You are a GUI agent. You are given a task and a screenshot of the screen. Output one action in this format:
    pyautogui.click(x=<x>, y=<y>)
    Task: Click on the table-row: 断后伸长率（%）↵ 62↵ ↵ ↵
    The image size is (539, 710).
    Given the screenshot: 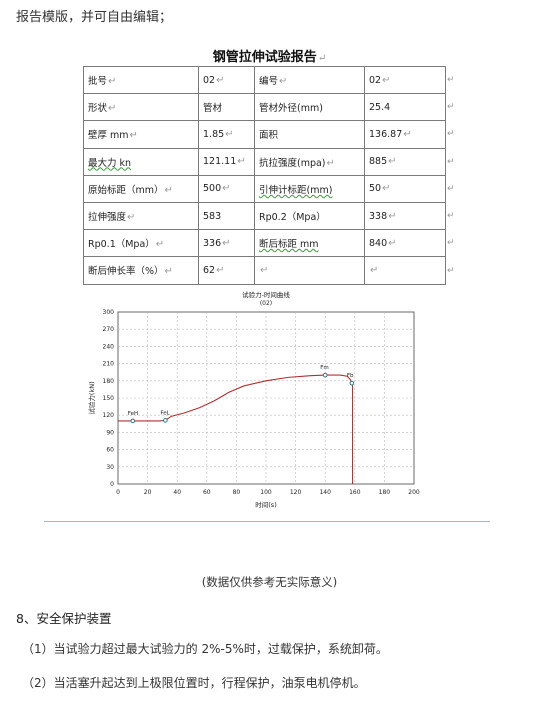 What is the action you would take?
    pyautogui.click(x=264, y=270)
    